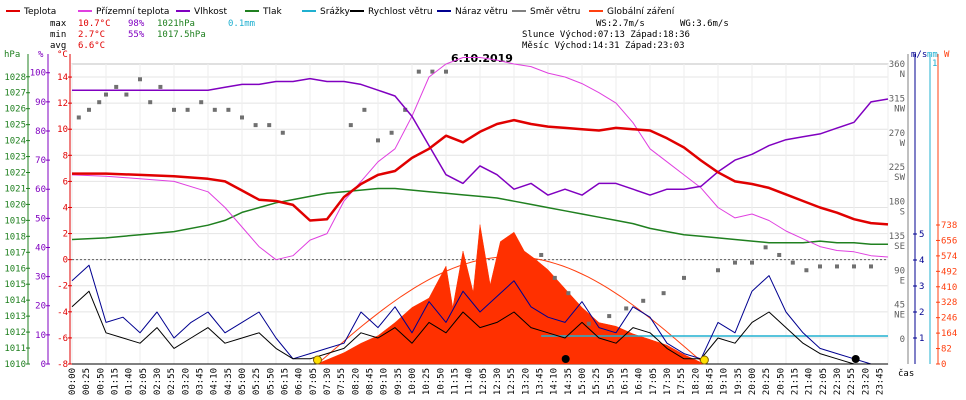 The height and width of the screenshot is (400, 966). I want to click on x-tick-label: 19:10, so click(725, 381).